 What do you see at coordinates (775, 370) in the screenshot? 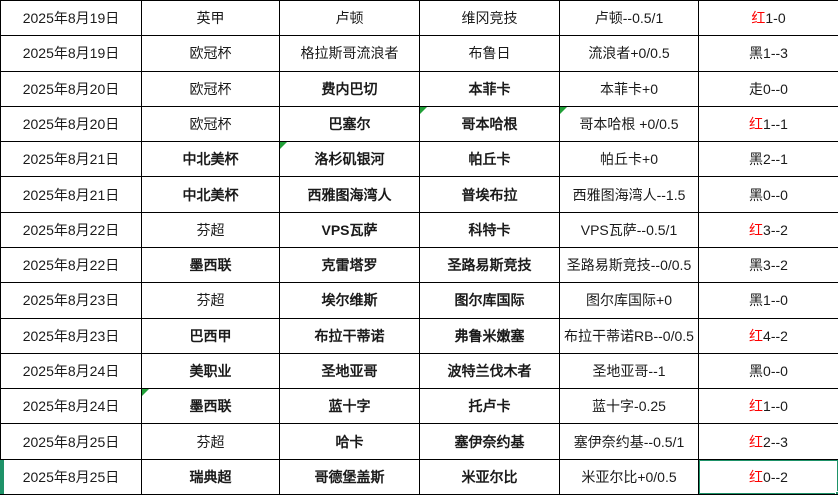
I see `result-score: 0--0` at bounding box center [775, 370].